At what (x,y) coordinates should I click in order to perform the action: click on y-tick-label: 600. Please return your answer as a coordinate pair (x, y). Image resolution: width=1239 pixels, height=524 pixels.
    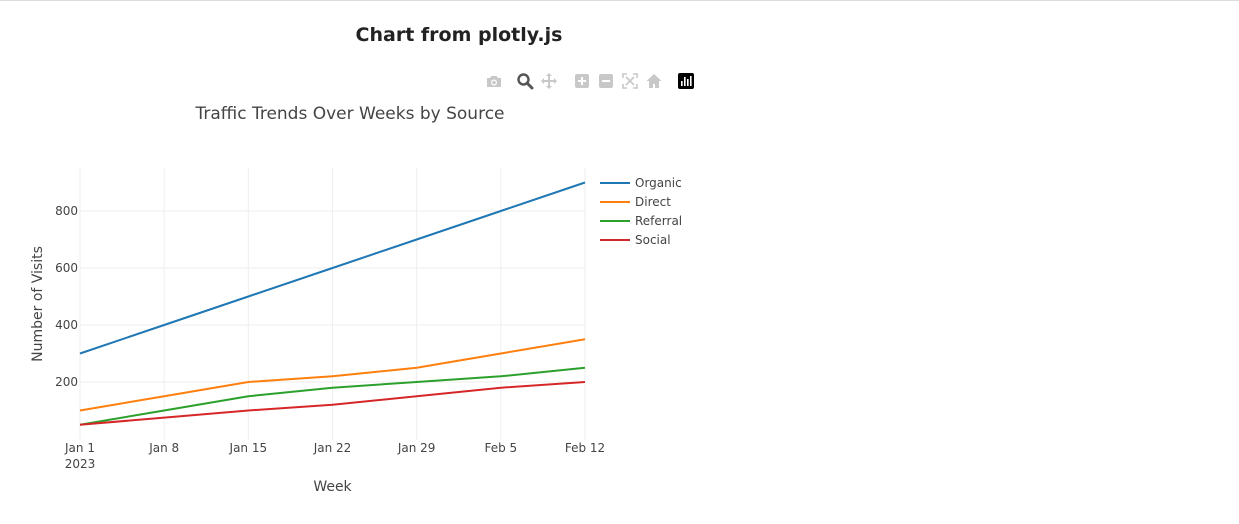
    Looking at the image, I should click on (66, 268).